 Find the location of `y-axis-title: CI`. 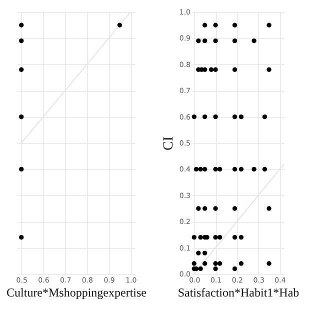

y-axis-title: CI is located at coordinates (168, 143).